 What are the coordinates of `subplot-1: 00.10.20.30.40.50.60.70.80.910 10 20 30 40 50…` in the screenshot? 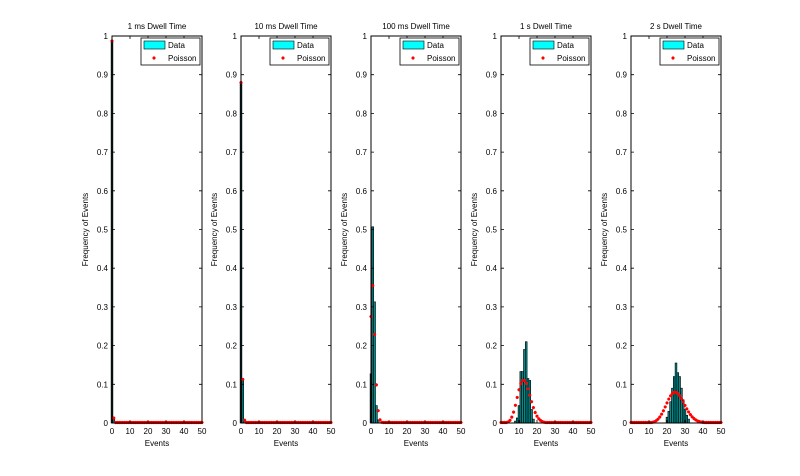 It's located at (144, 235).